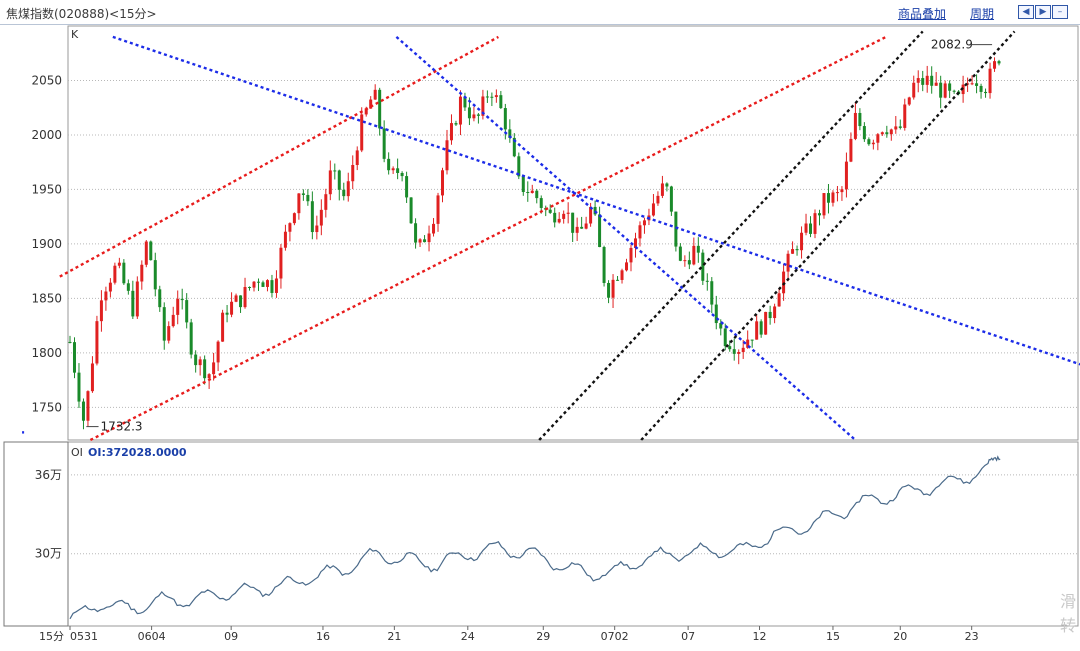 The image size is (1080, 651). What do you see at coordinates (982, 14) in the screenshot?
I see `period-link: 周期` at bounding box center [982, 14].